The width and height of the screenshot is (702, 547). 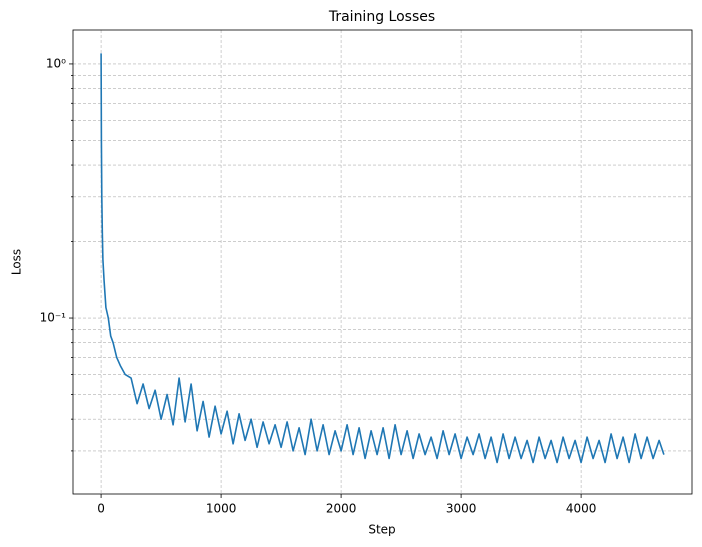 I want to click on chart-title: Training Losses, so click(x=381, y=17).